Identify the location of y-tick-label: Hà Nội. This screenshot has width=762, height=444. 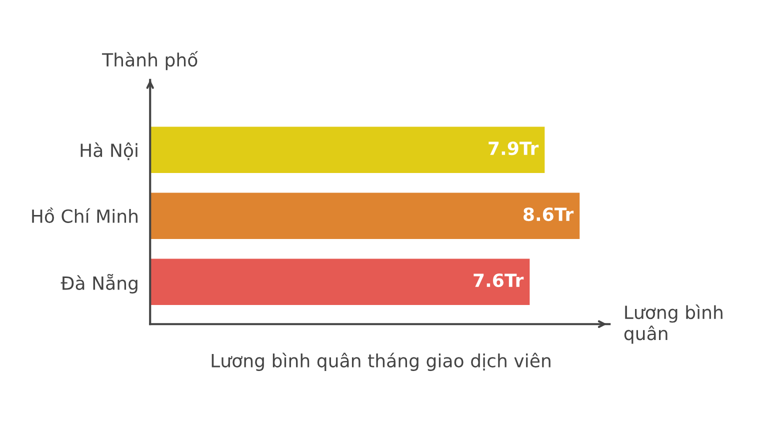
(109, 151).